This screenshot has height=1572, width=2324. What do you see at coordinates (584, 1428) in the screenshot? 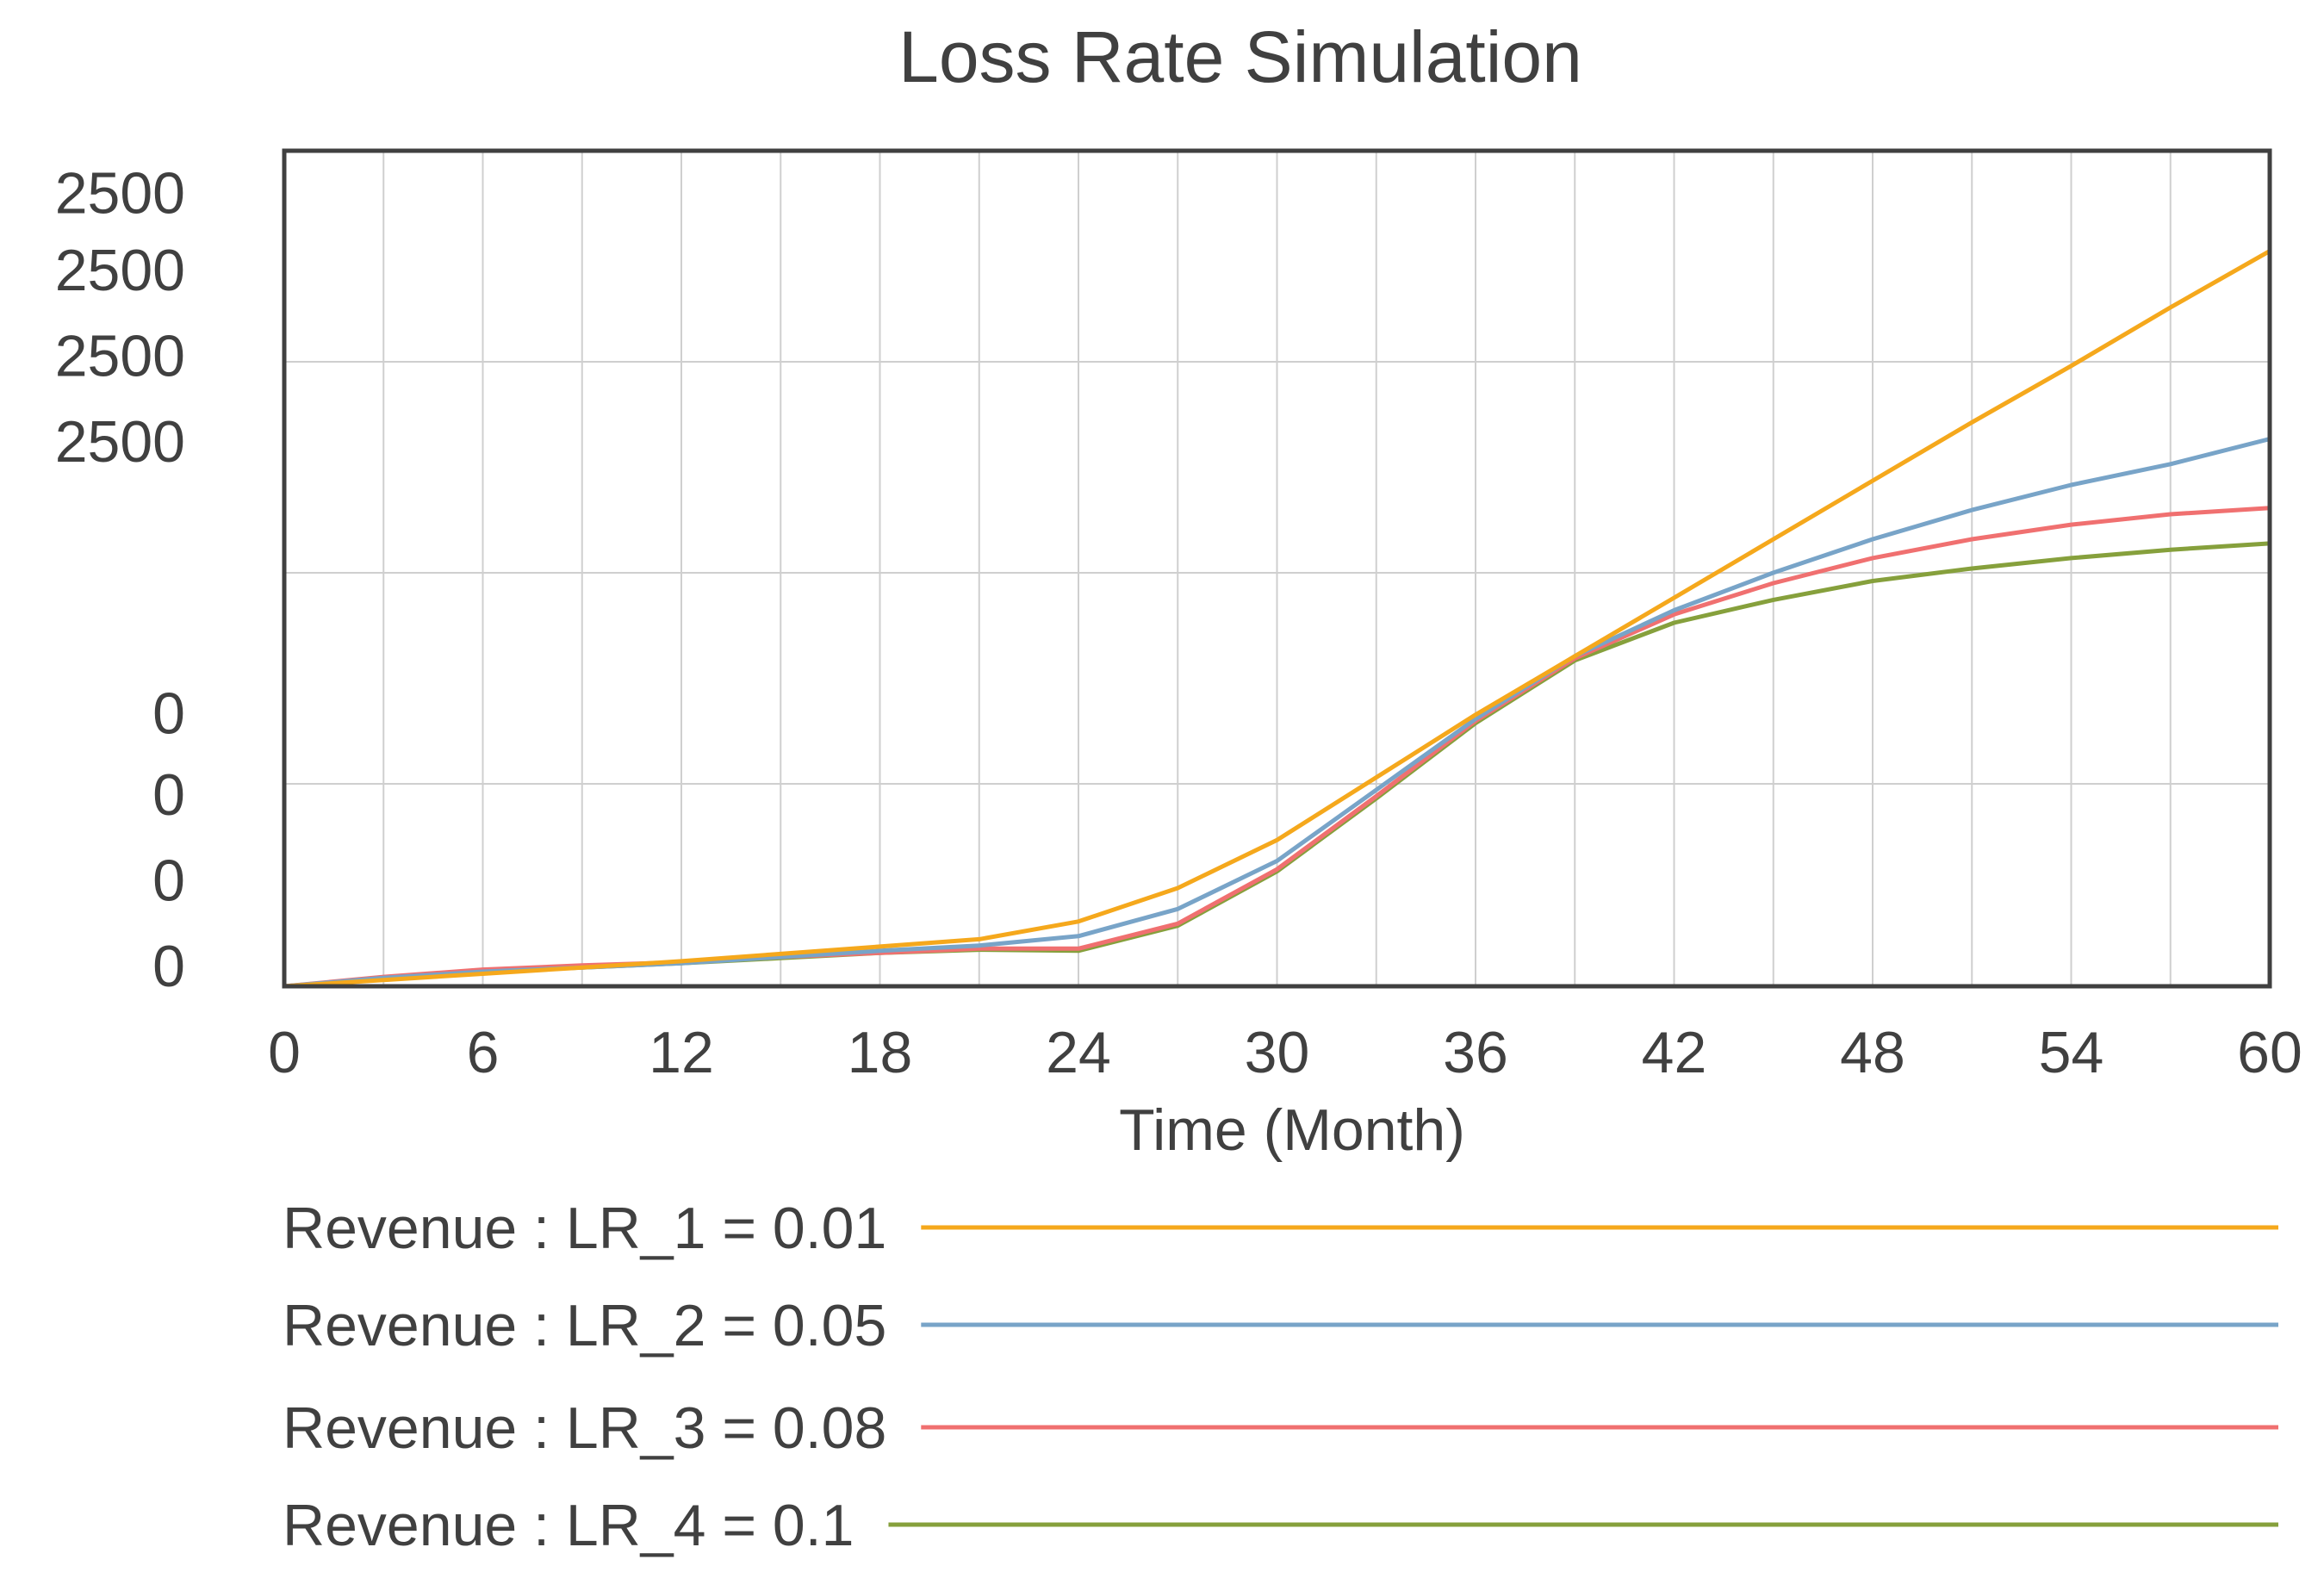
I see `legend-label: Revenue : LR_3 = 0.08` at bounding box center [584, 1428].